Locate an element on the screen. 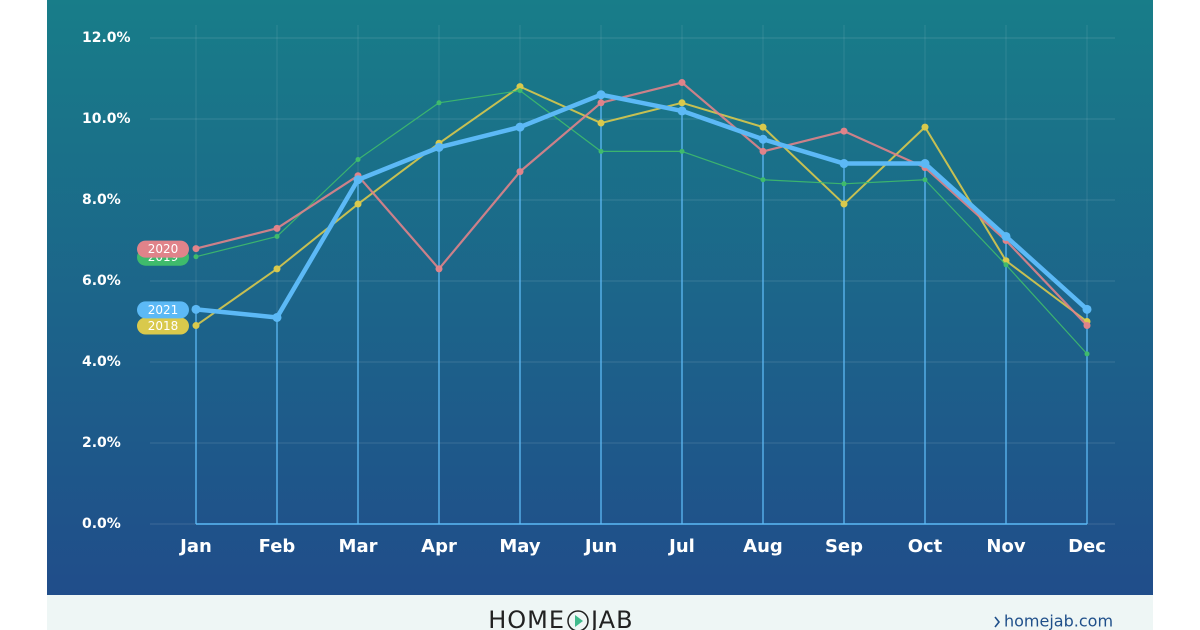  link-chevron is located at coordinates (997, 622).